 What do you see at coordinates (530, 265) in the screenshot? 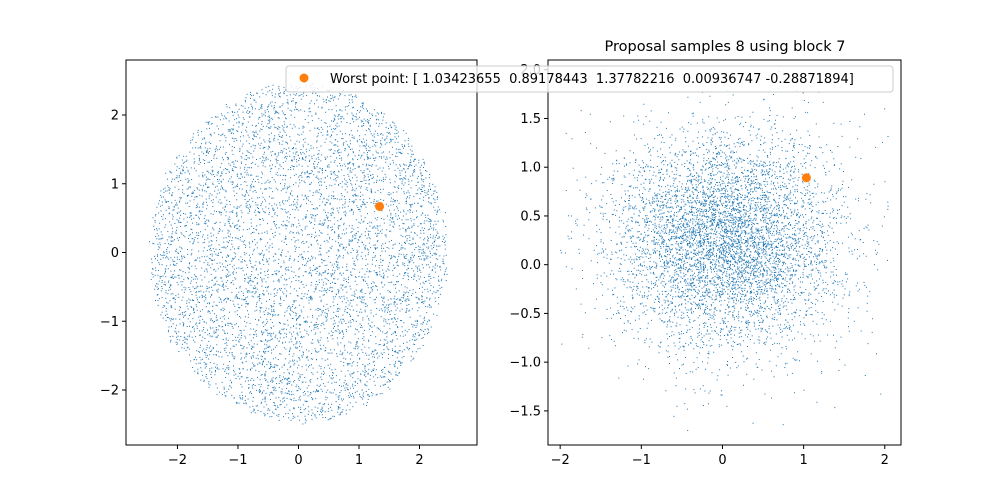
I see `y-tick-label: 0.0` at bounding box center [530, 265].